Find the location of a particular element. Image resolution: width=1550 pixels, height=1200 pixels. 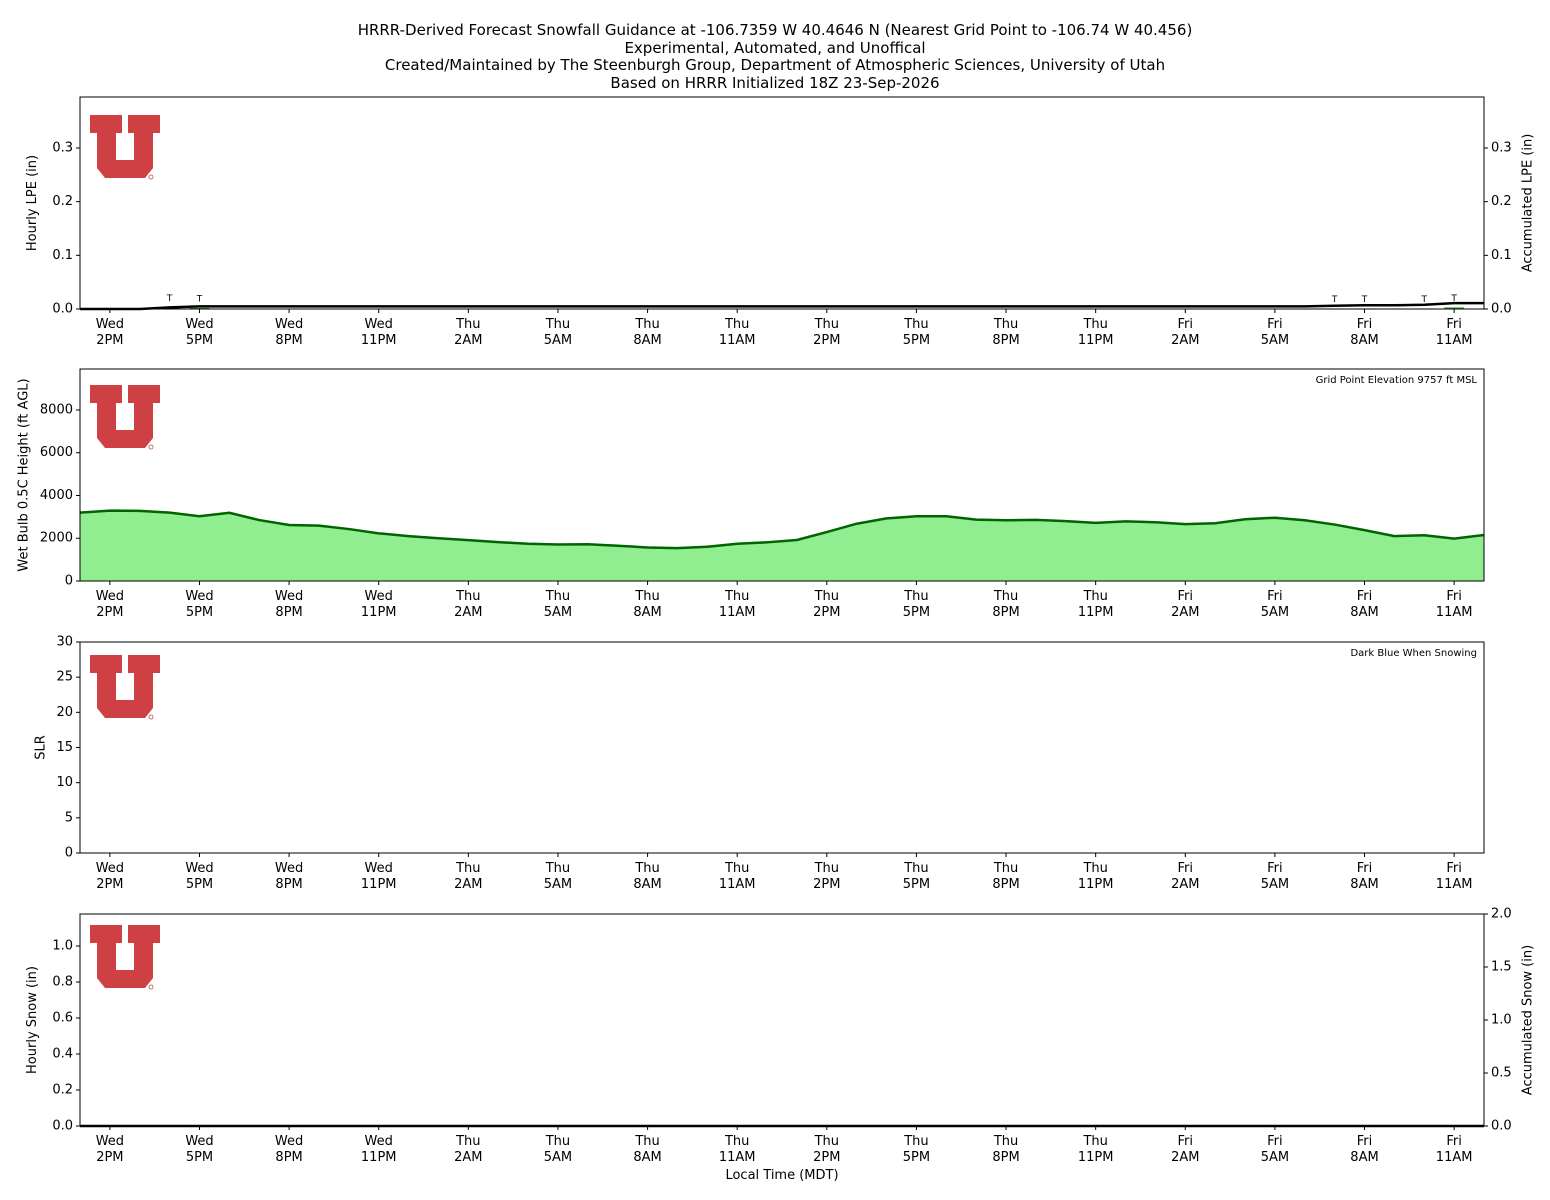

x-axis-label: Local Time (MDT) is located at coordinates (782, 1175).